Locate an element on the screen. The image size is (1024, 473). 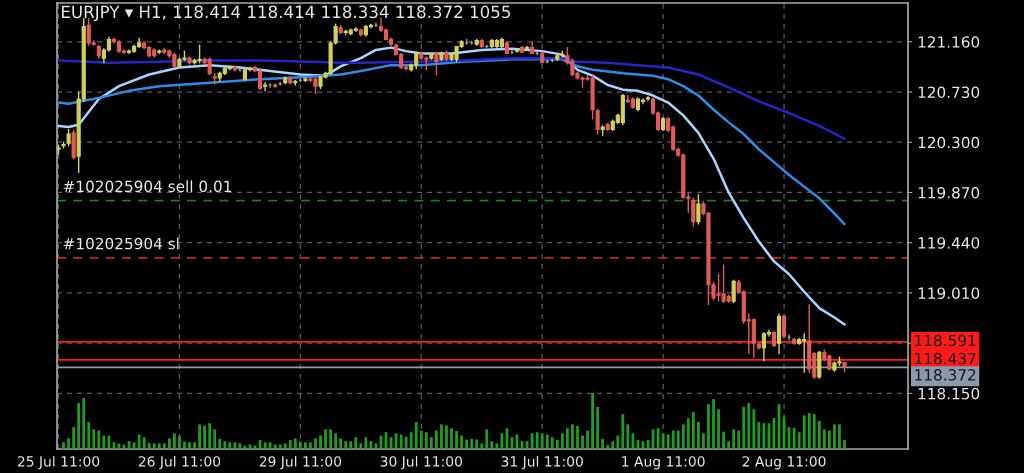
x-tick-label: 31 Jul 11:00 is located at coordinates (542, 462).